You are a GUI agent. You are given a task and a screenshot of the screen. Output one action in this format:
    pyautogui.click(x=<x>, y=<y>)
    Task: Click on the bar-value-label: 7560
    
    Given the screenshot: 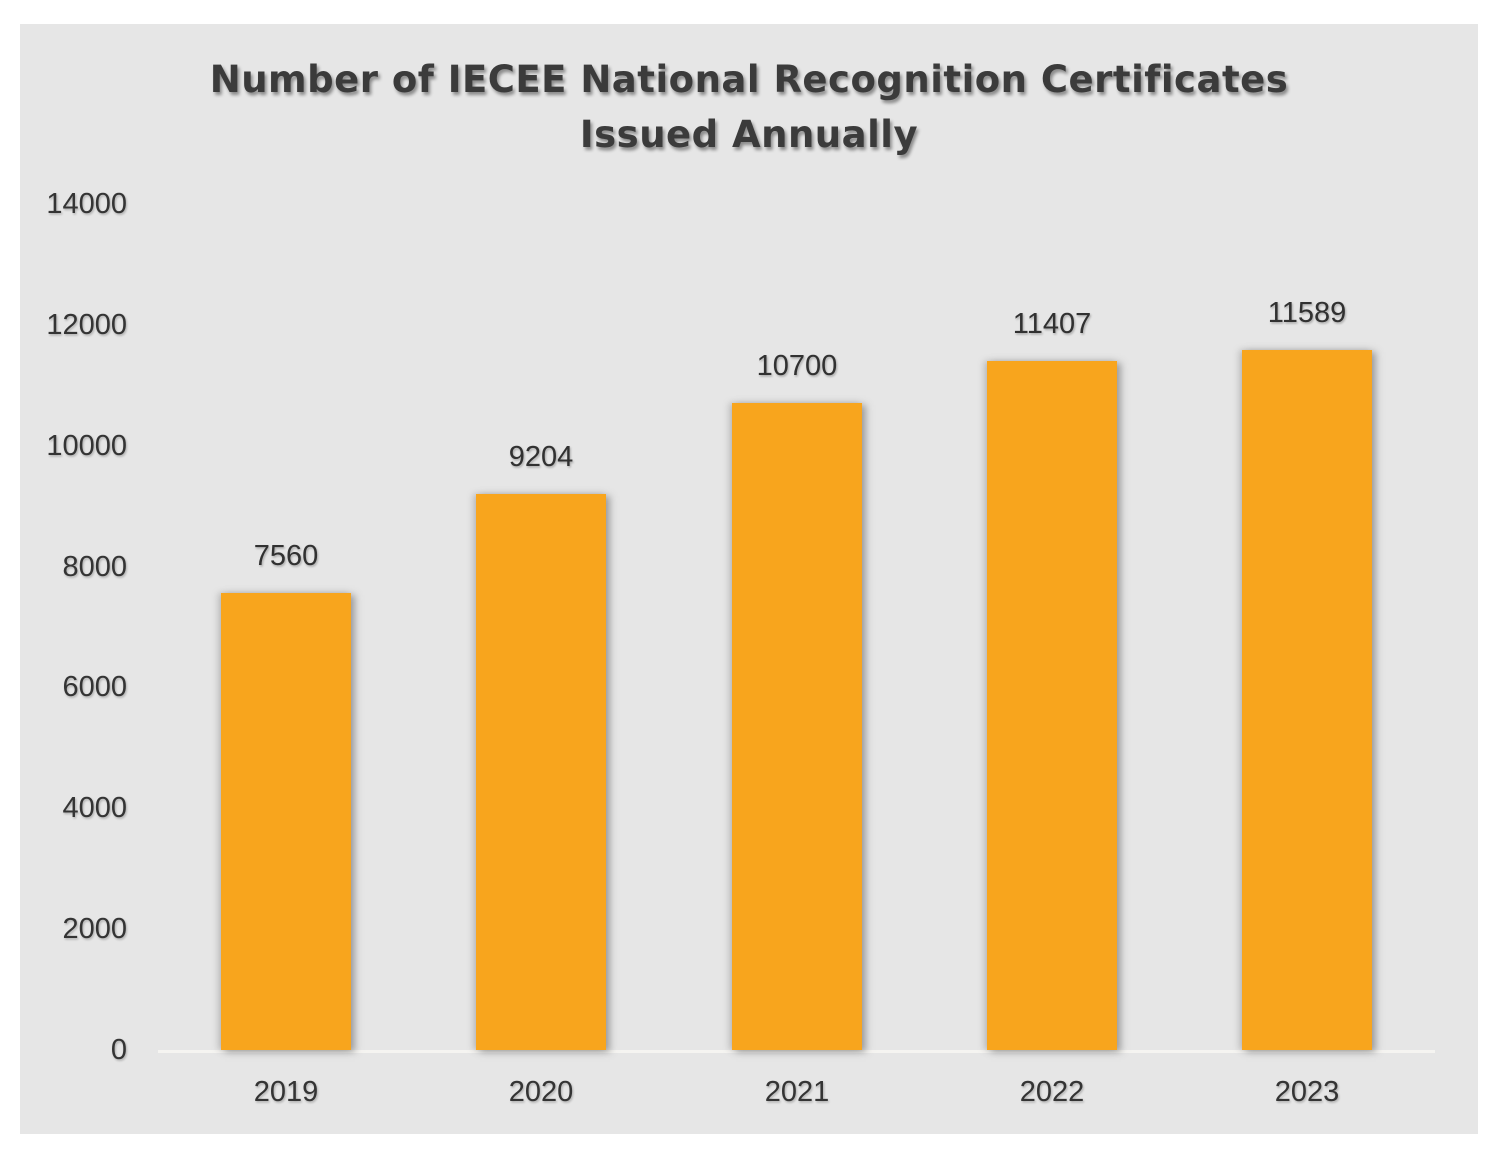 What is the action you would take?
    pyautogui.click(x=286, y=556)
    